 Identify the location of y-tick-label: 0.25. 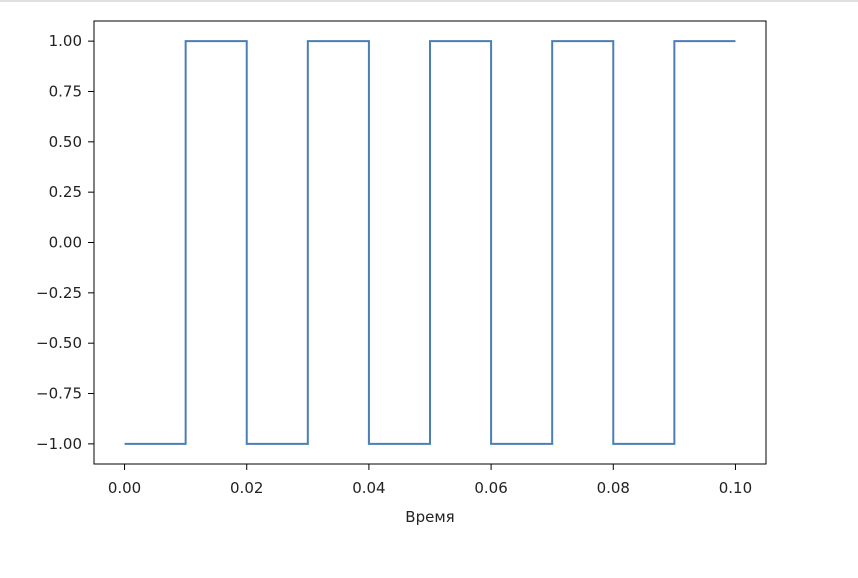
(65, 192).